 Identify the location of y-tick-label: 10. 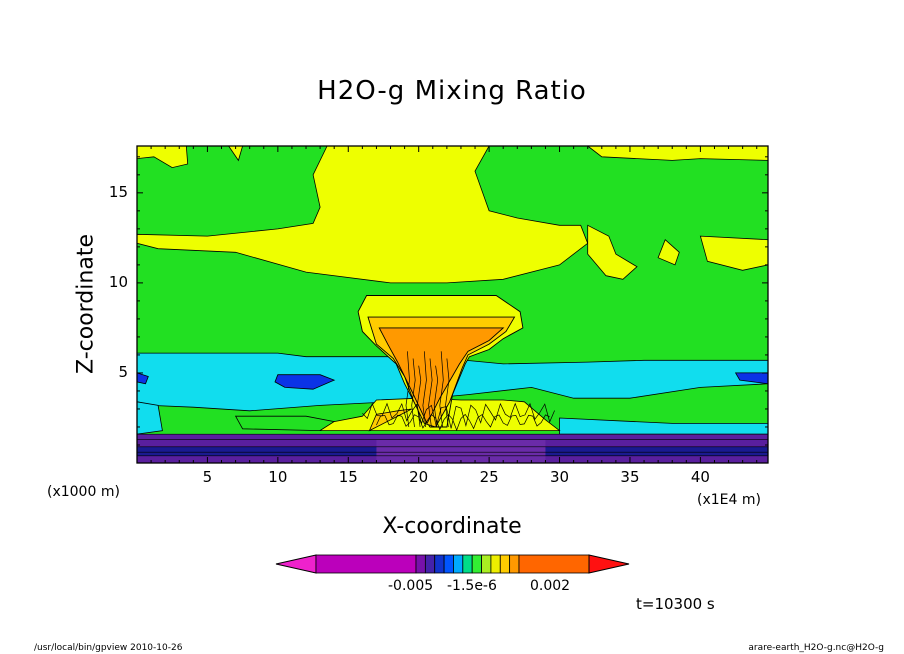
(118, 281).